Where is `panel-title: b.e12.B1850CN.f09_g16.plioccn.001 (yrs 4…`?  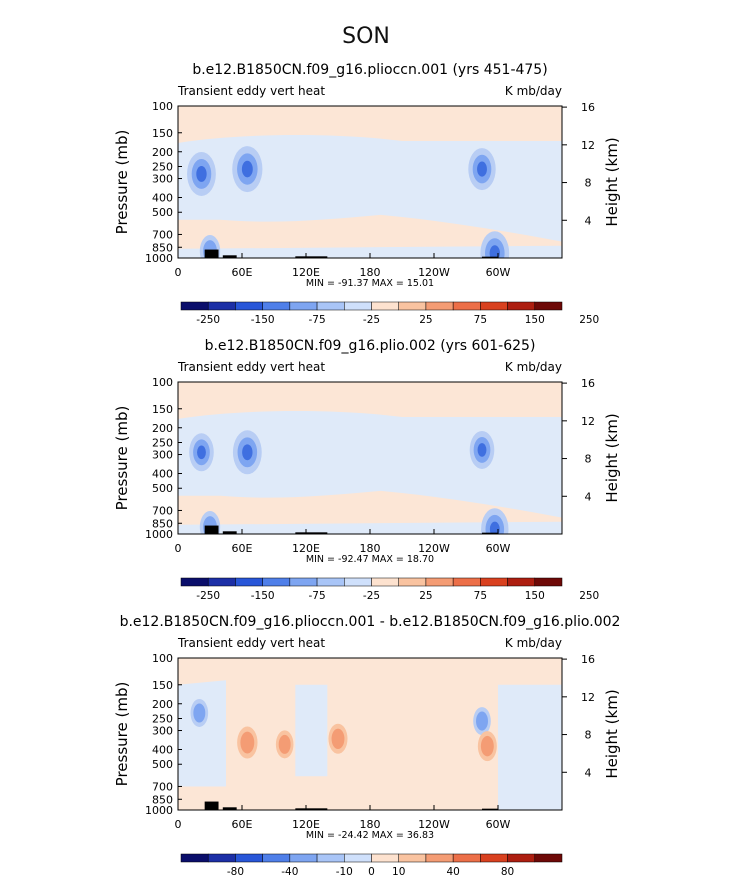
panel-title: b.e12.B1850CN.f09_g16.plioccn.001 (yrs 4… is located at coordinates (369, 70).